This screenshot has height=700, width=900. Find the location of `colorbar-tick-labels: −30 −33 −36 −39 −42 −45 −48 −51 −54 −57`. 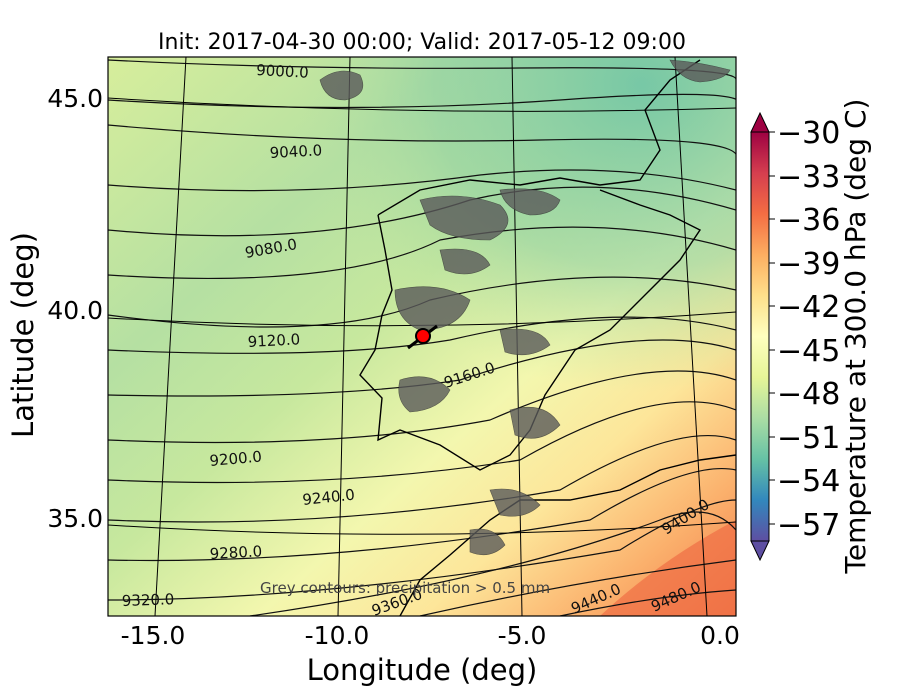

colorbar-tick-labels: −30 −33 −36 −39 −42 −45 −48 −51 −54 −57 is located at coordinates (808, 329).